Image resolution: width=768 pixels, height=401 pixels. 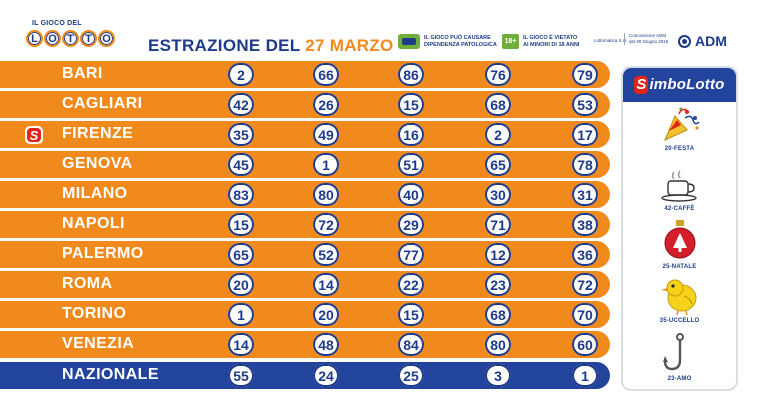 I want to click on drawn-number: 23, so click(x=498, y=284).